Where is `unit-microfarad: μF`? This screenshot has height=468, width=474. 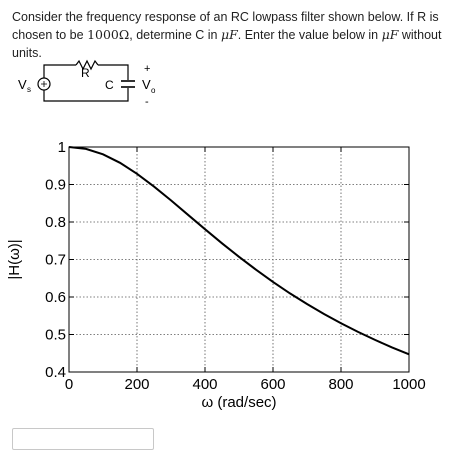 unit-microfarad: μF is located at coordinates (229, 34).